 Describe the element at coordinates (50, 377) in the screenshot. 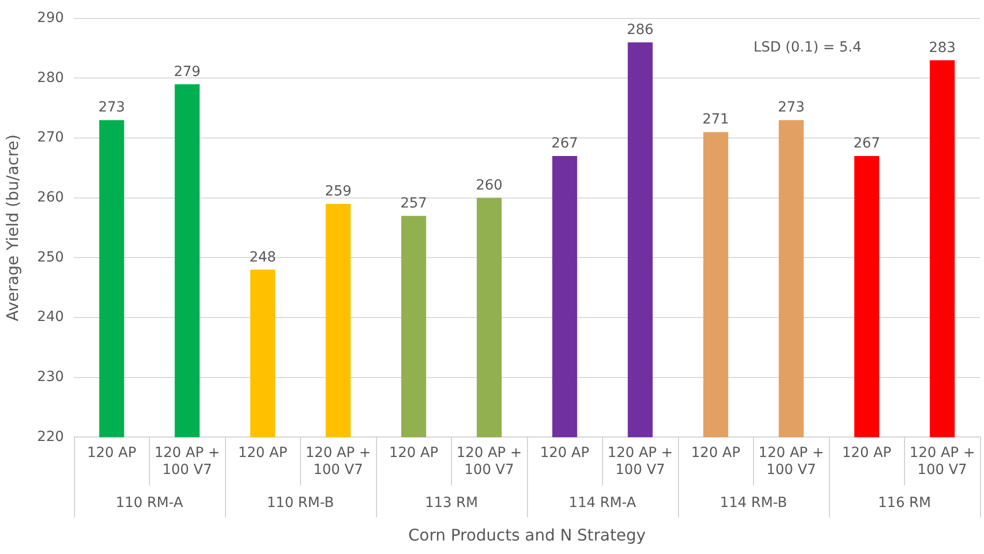

I see `y-tick-label: 230` at that location.